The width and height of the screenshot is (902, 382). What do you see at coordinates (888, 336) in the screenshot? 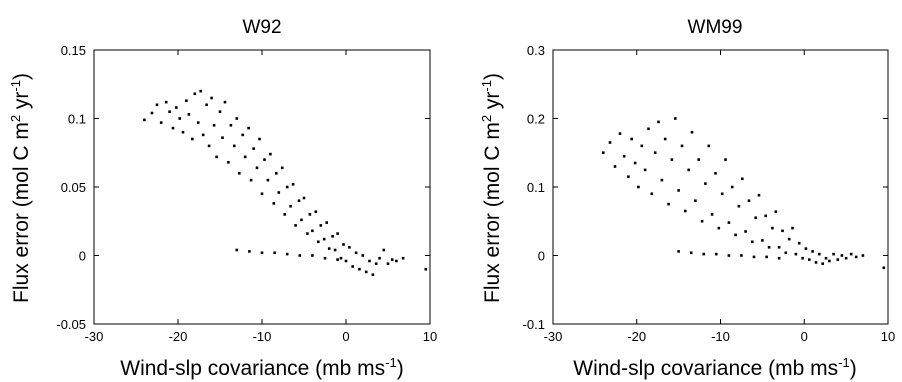
I see `x-tick-label: 10` at bounding box center [888, 336].